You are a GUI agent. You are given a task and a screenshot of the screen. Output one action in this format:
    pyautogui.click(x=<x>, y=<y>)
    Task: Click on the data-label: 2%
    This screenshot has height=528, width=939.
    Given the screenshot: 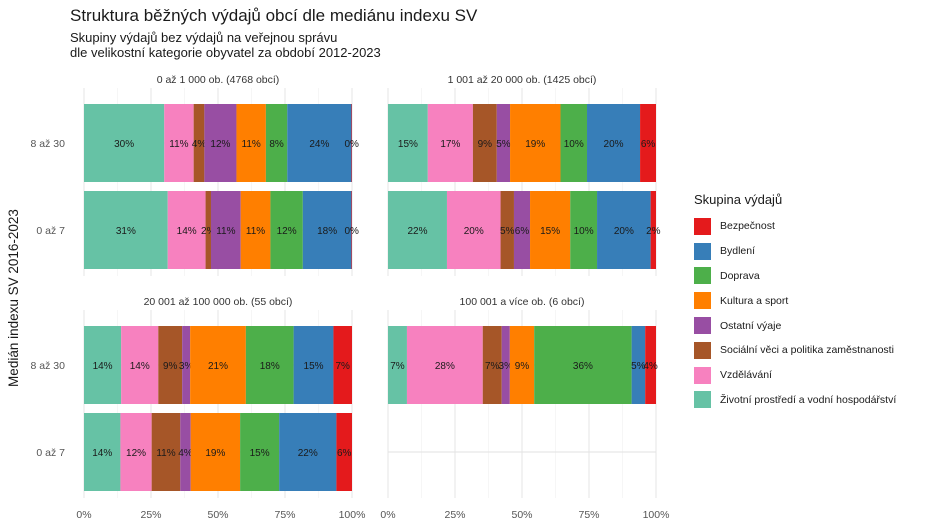 What is the action you would take?
    pyautogui.click(x=208, y=231)
    